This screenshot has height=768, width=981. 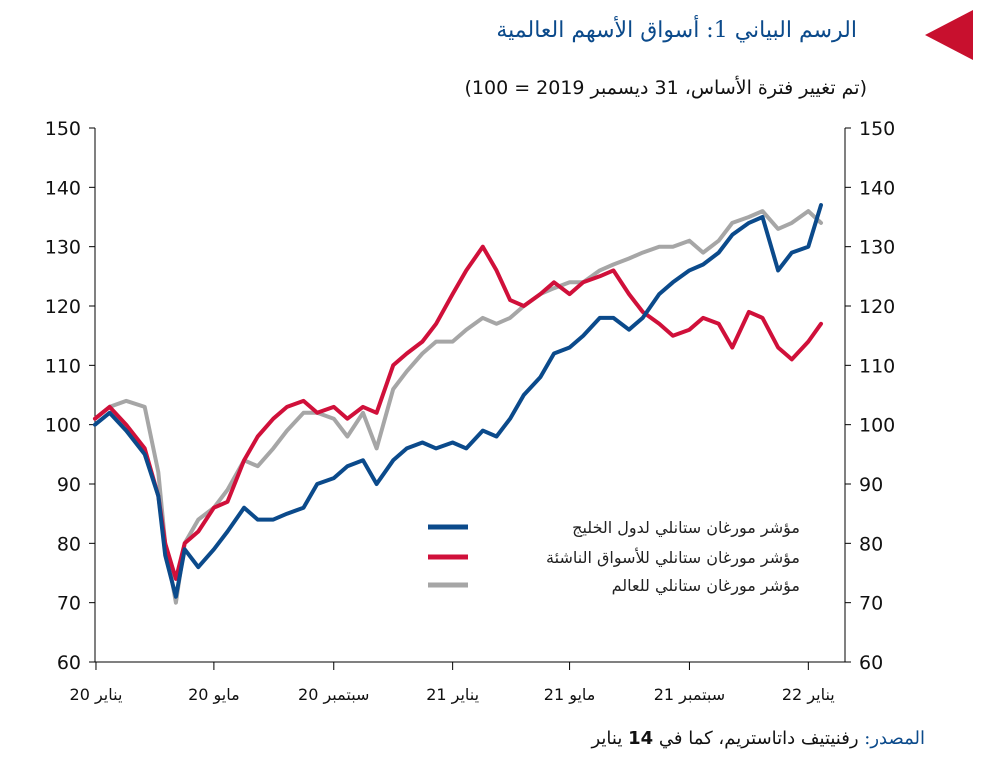 What do you see at coordinates (96, 695) in the screenshot?
I see `x-tick-label: يناير 20` at bounding box center [96, 695].